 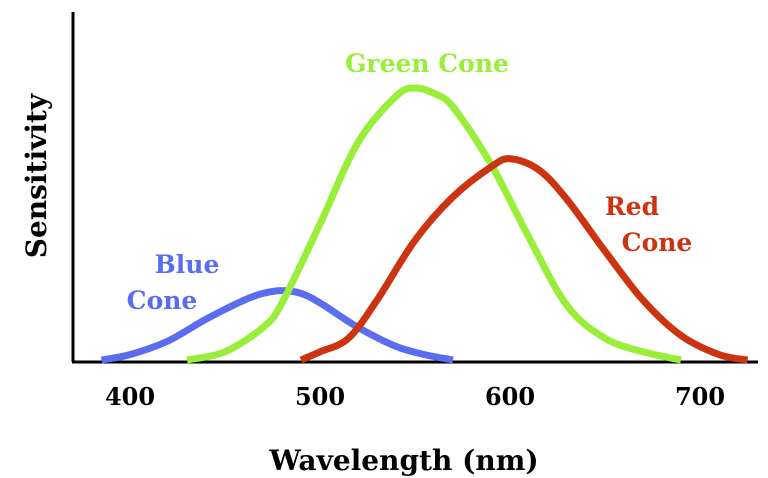 I want to click on blue-cone-curve, so click(x=277, y=325).